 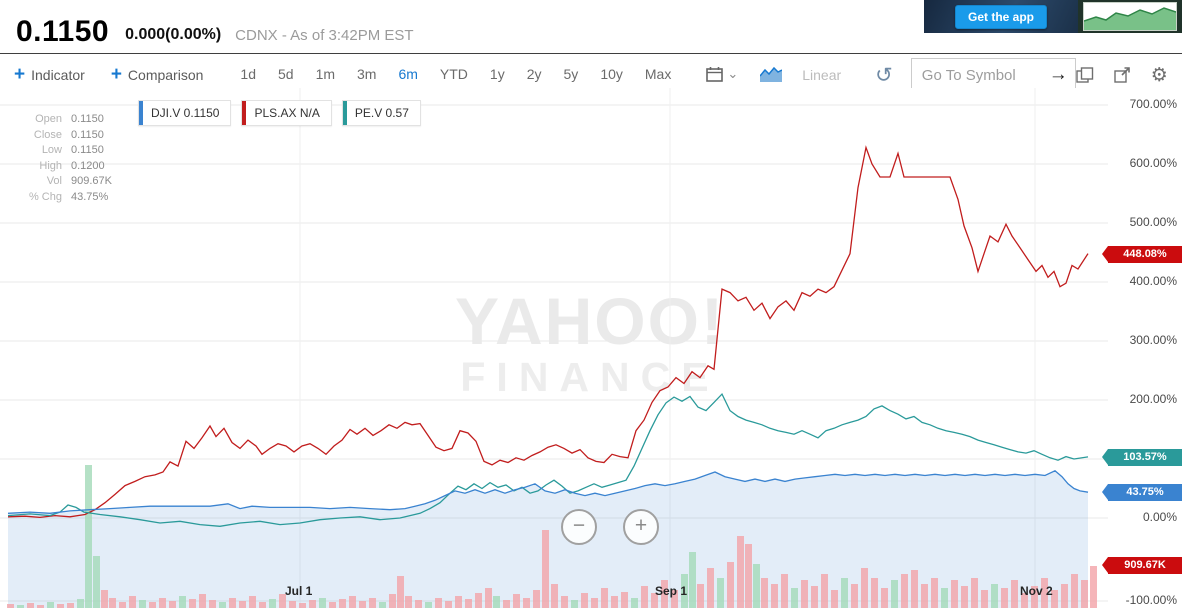 What do you see at coordinates (1058, 74) in the screenshot?
I see `go-to-symbol-submit: →` at bounding box center [1058, 74].